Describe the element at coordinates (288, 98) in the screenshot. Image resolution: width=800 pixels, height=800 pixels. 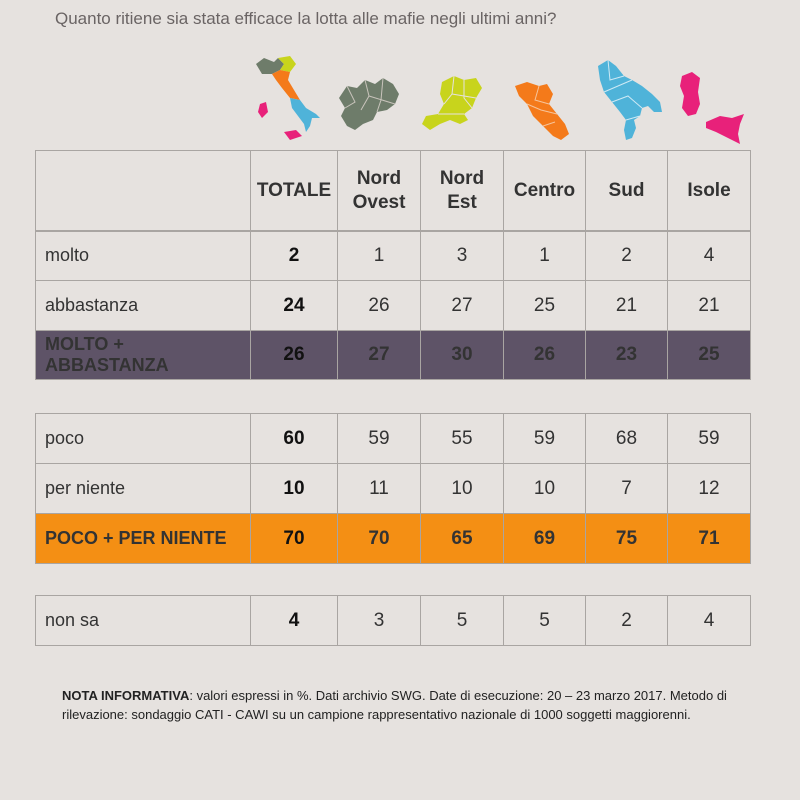
I see `italy-map-icon` at that location.